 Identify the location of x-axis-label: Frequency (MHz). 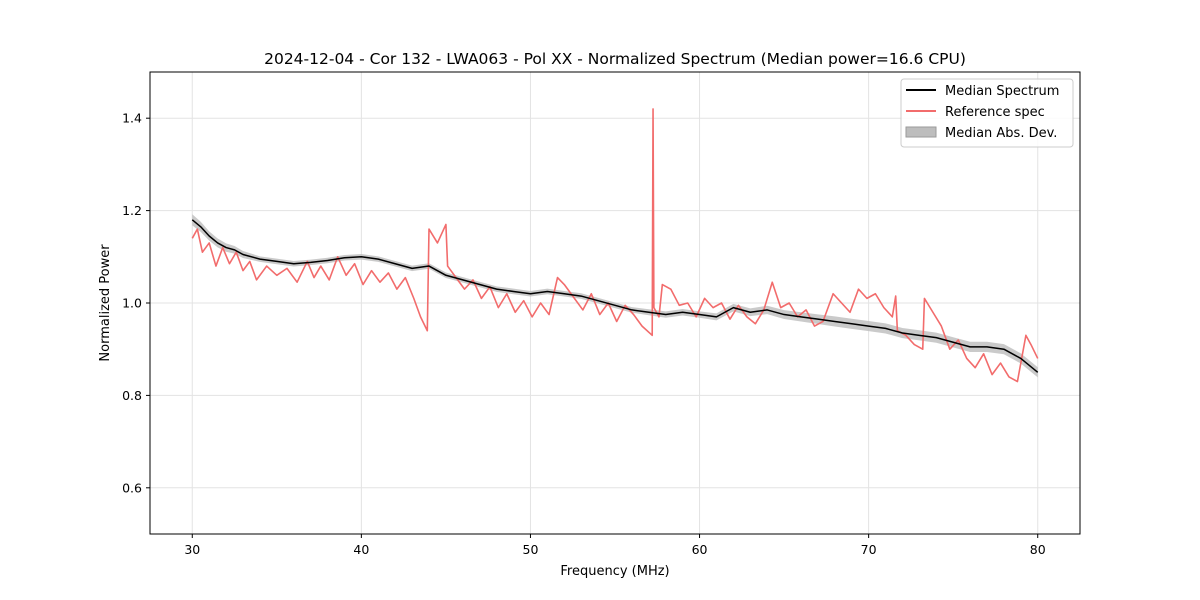
(614, 571).